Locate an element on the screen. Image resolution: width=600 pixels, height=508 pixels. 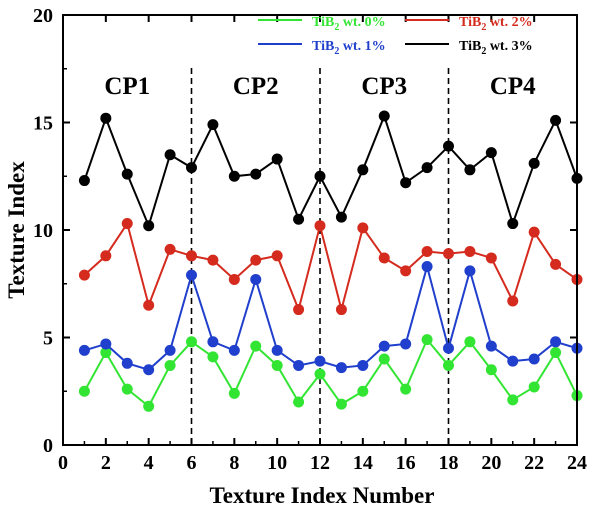
x-tick-label: 12 is located at coordinates (320, 463).